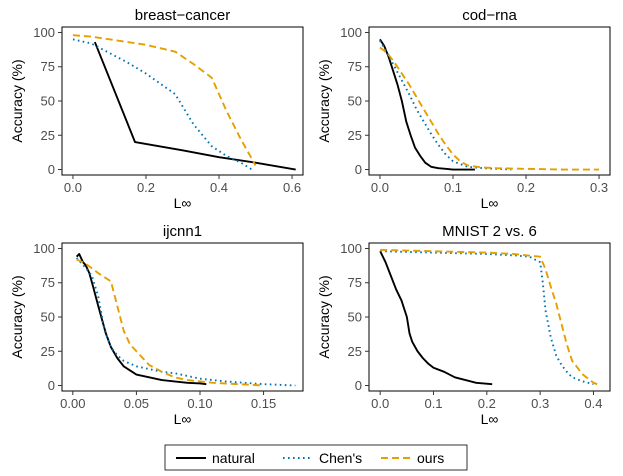 The width and height of the screenshot is (623, 476). I want to click on legend-frame, so click(316, 457).